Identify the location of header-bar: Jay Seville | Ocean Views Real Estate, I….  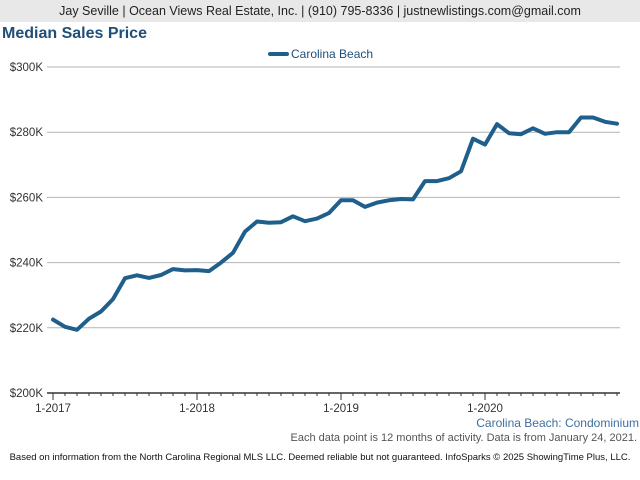
(320, 11).